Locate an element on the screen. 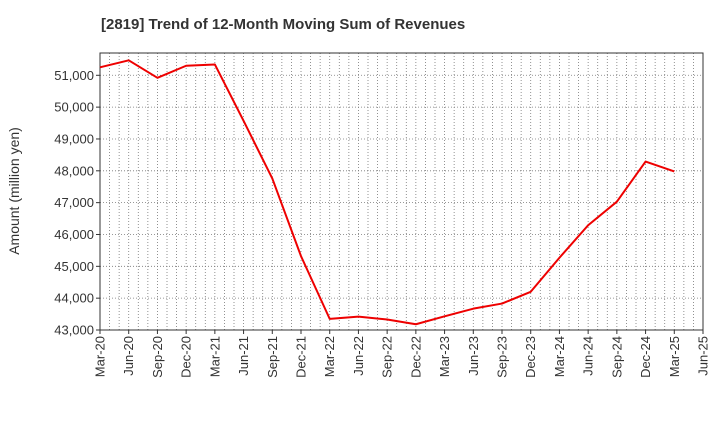 The image size is (720, 440). y-tick-label: 47,000 is located at coordinates (74, 202).